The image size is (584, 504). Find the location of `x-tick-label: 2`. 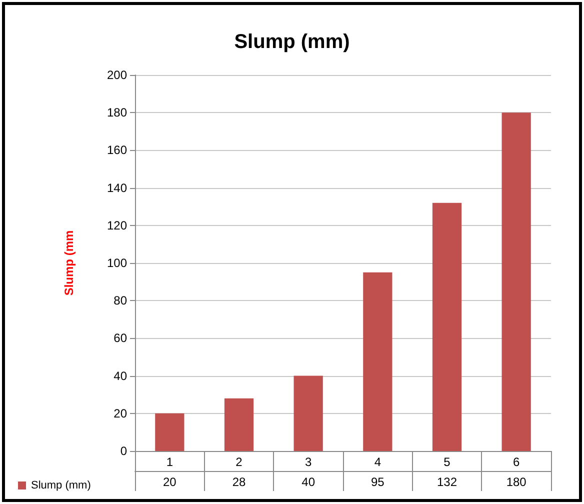

x-tick-label: 2 is located at coordinates (239, 462).